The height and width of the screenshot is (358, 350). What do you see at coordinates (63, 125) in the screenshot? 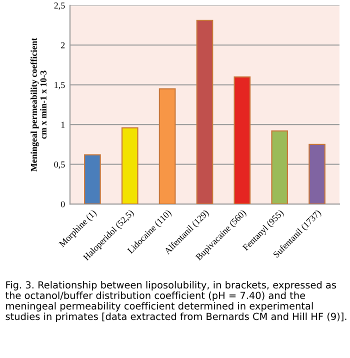
I see `y-tick-label: 1` at bounding box center [63, 125].